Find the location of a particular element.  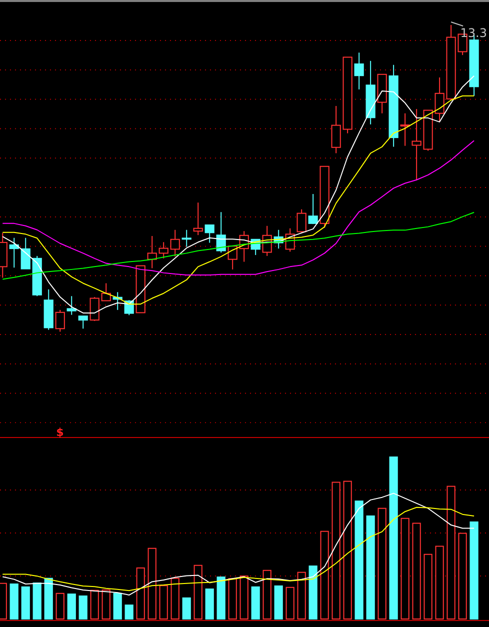

annotation: 13.3 is located at coordinates (473, 33).